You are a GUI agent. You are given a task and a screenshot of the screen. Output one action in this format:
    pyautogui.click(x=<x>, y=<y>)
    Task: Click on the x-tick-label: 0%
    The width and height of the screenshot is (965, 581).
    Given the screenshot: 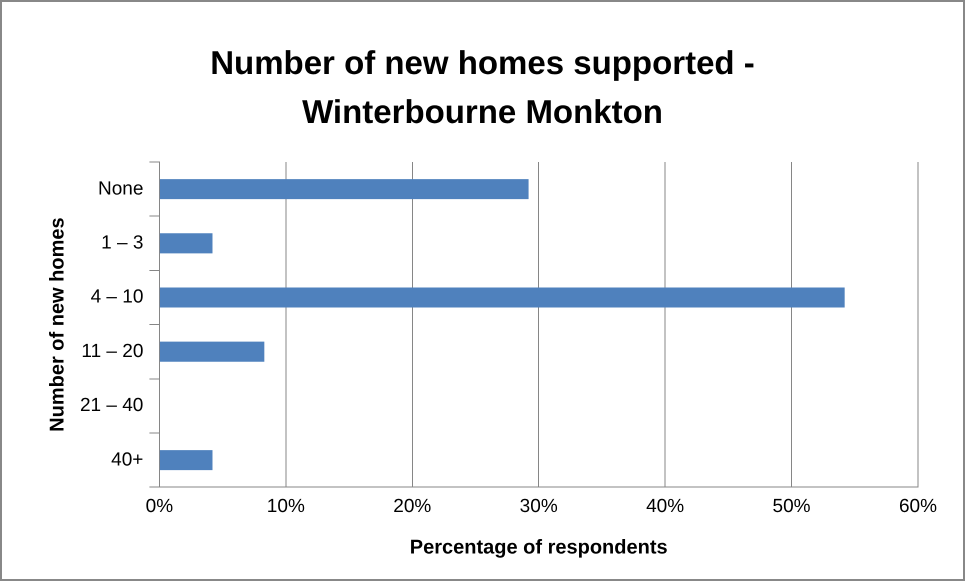 What is the action you would take?
    pyautogui.click(x=160, y=506)
    